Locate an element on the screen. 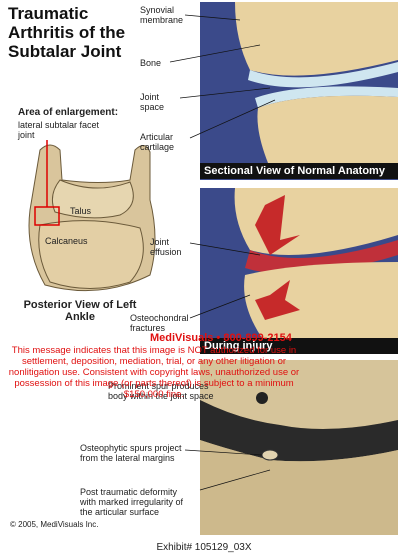 Image resolution: width=408 pixels, height=559 pixels. caption: Sectional View of Normal Anatomy is located at coordinates (299, 171).